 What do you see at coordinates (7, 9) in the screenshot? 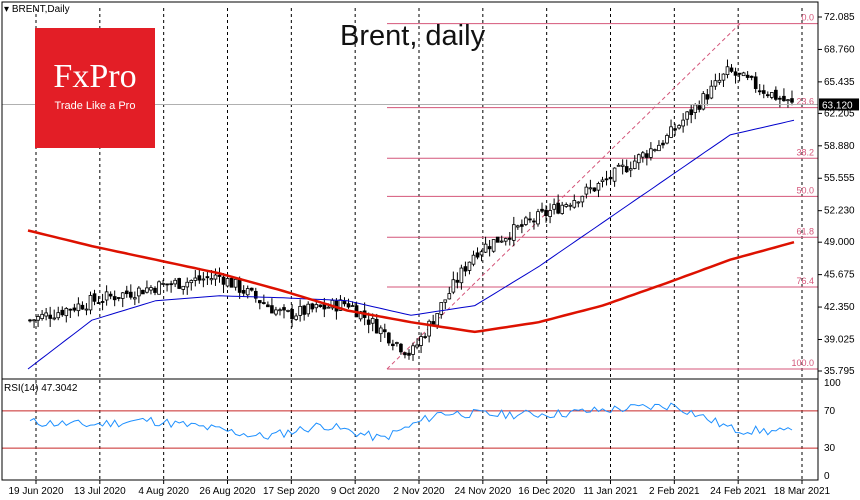
I see `dropdown-arrow-icon: ▾` at bounding box center [7, 9].